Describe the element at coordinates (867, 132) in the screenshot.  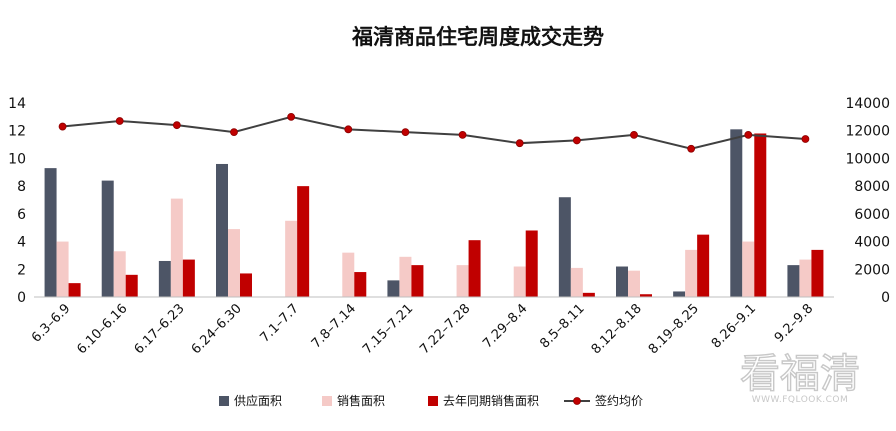
I see `right-y-tick-label: 12000` at that location.